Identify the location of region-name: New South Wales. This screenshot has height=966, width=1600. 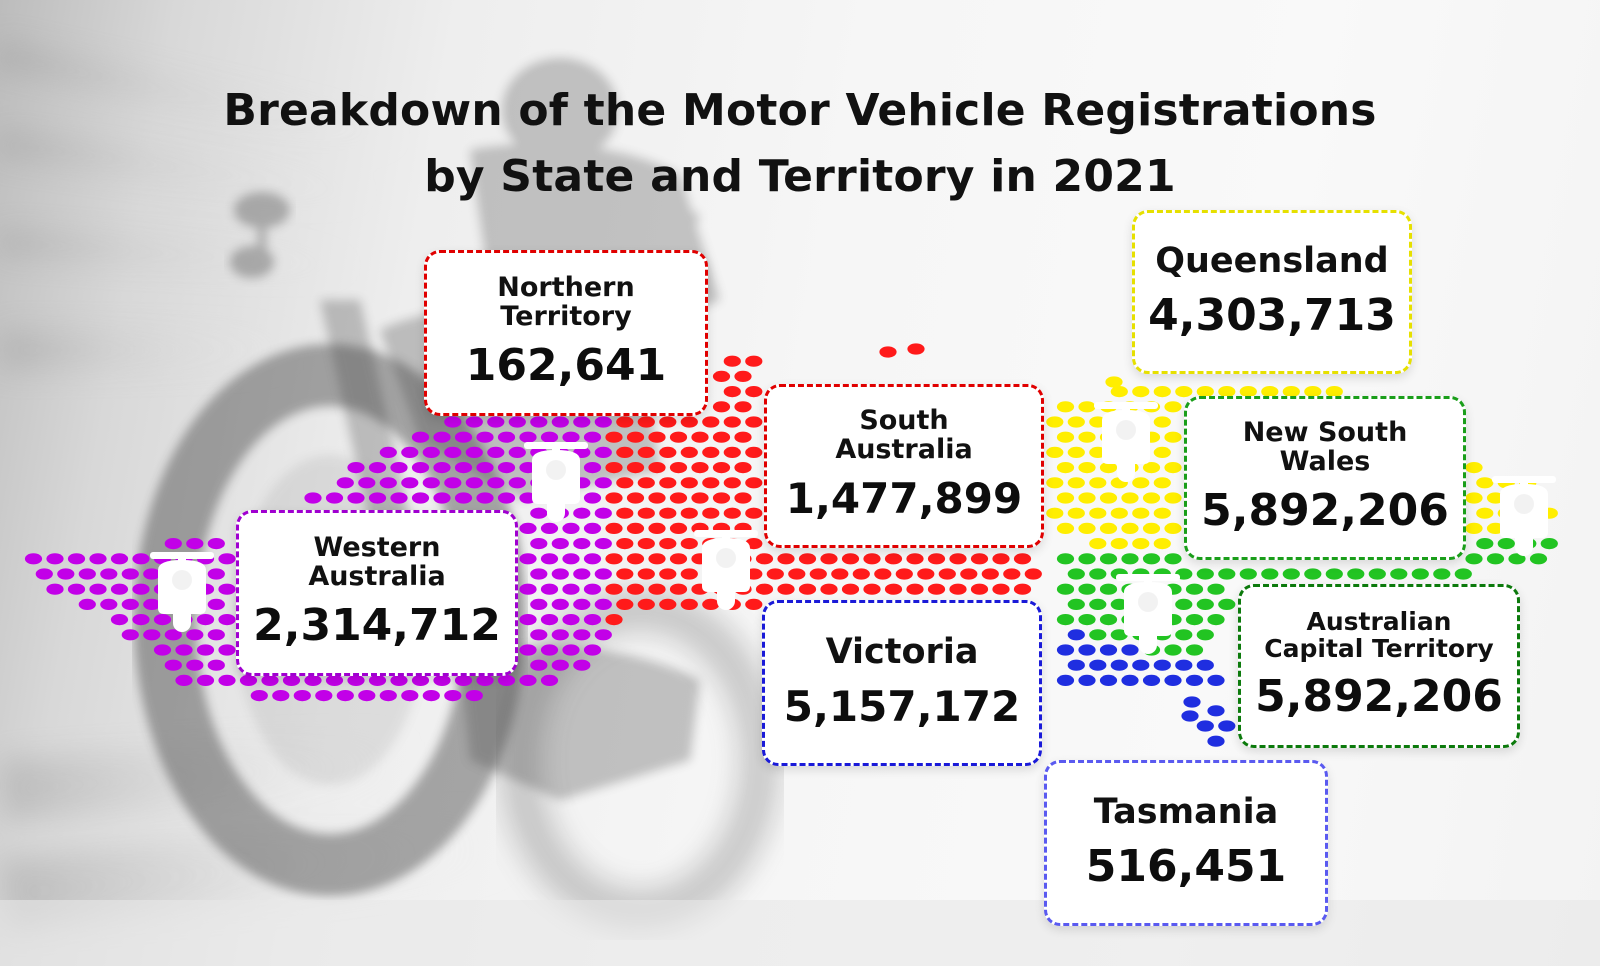
(1325, 447).